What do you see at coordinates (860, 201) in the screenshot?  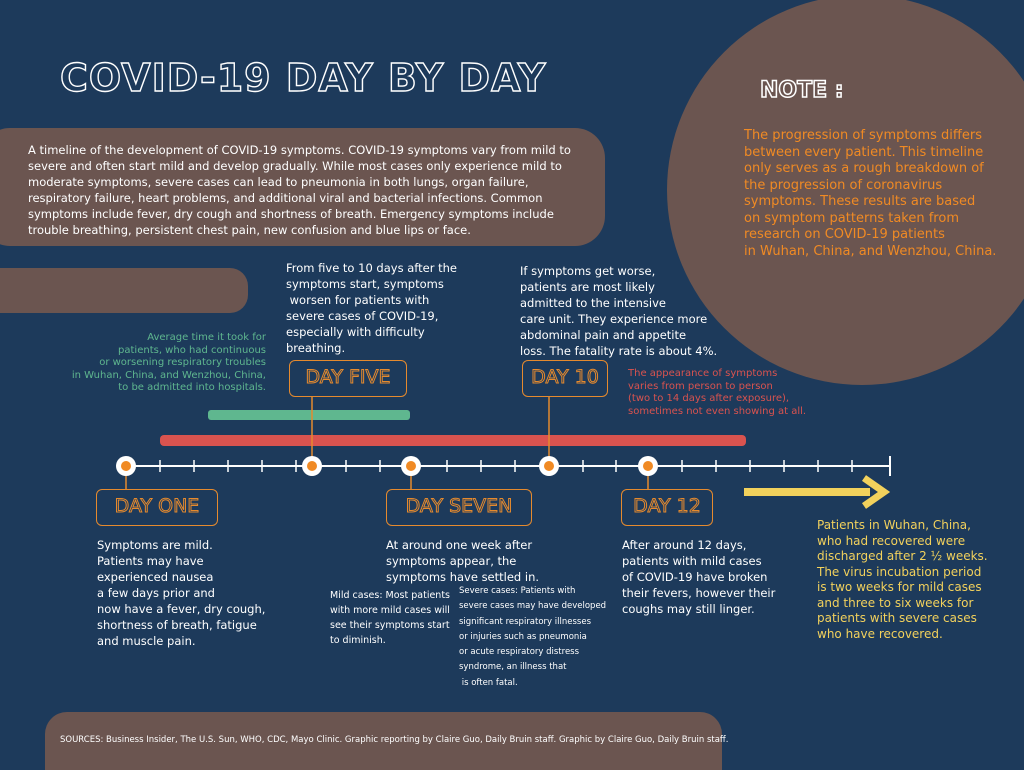 I see `text-line: symptoms. These results are based` at bounding box center [860, 201].